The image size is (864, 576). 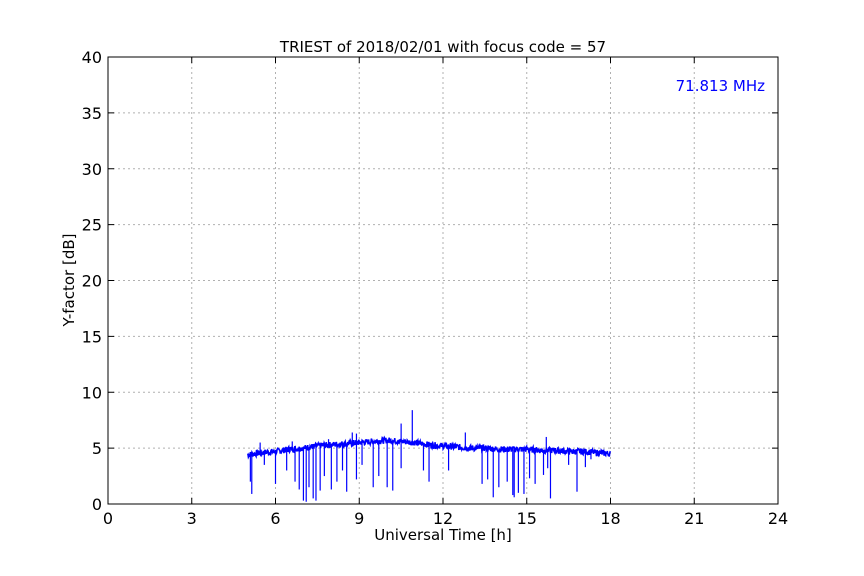 What do you see at coordinates (610, 518) in the screenshot?
I see `x-tick-label: 18` at bounding box center [610, 518].